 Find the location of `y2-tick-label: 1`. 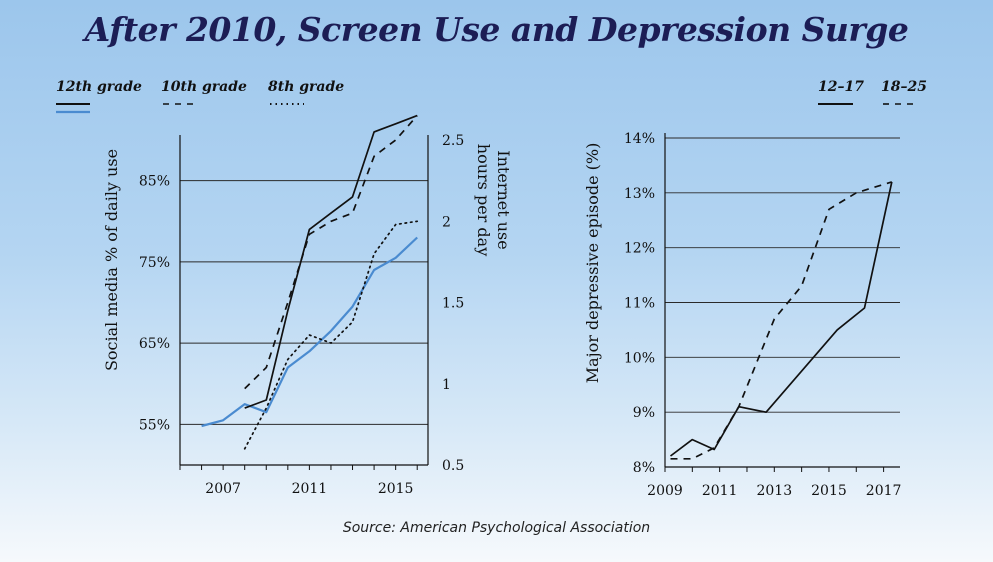

y2-tick-label: 1 is located at coordinates (446, 385).